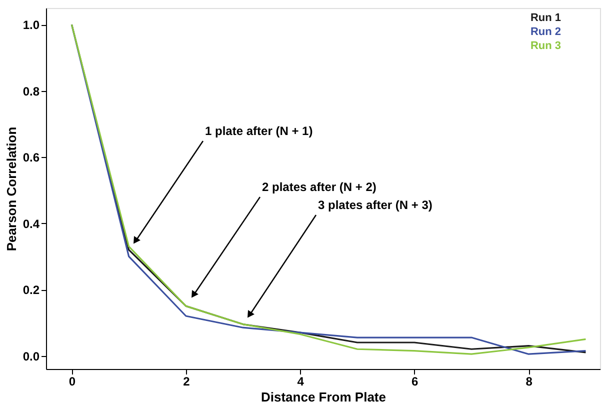 The width and height of the screenshot is (602, 409). Describe the element at coordinates (319, 187) in the screenshot. I see `annotation: 2 plates after (N + 2)` at that location.